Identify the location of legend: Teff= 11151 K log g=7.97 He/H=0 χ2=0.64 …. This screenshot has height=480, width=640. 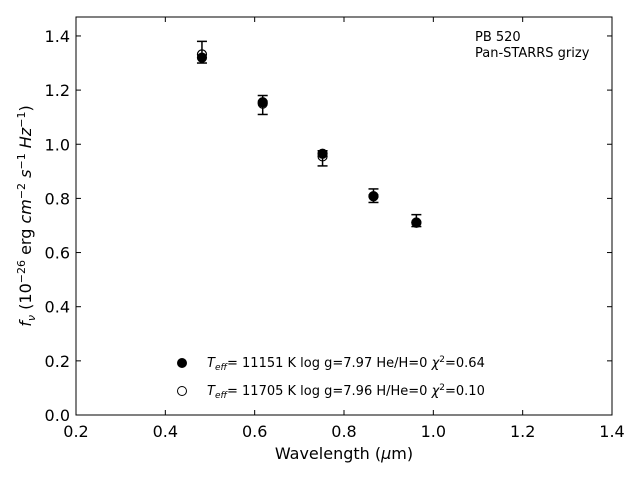
(331, 378).